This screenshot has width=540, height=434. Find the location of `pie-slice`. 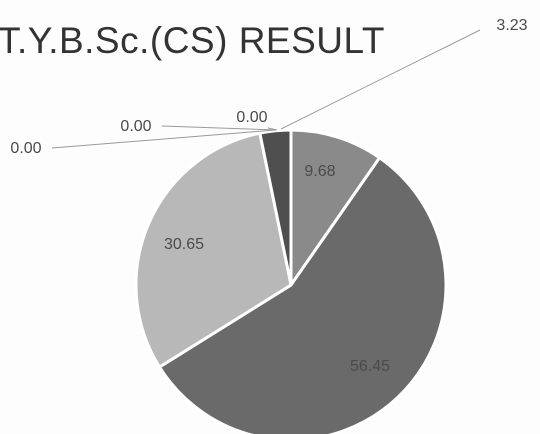

pie-slice is located at coordinates (335, 209).